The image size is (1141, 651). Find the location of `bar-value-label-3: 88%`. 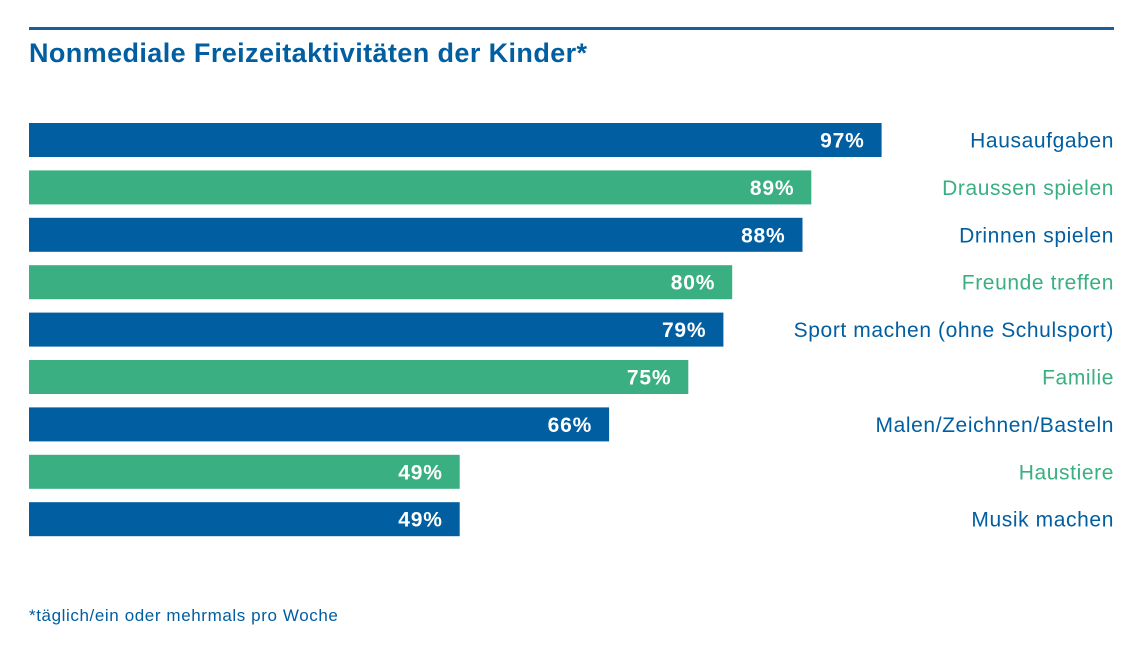

bar-value-label-3: 88% is located at coordinates (763, 235).